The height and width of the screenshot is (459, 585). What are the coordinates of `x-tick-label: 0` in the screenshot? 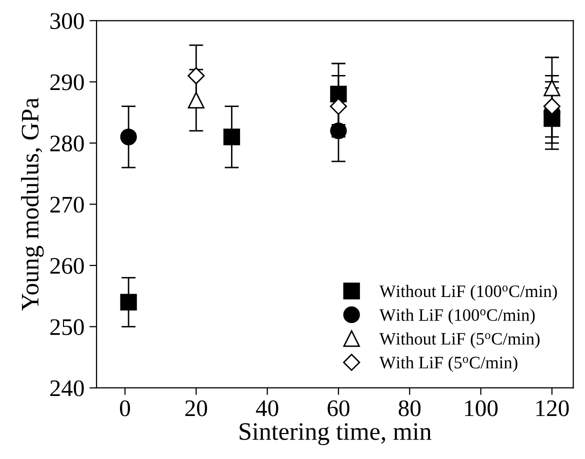 It's located at (125, 408).